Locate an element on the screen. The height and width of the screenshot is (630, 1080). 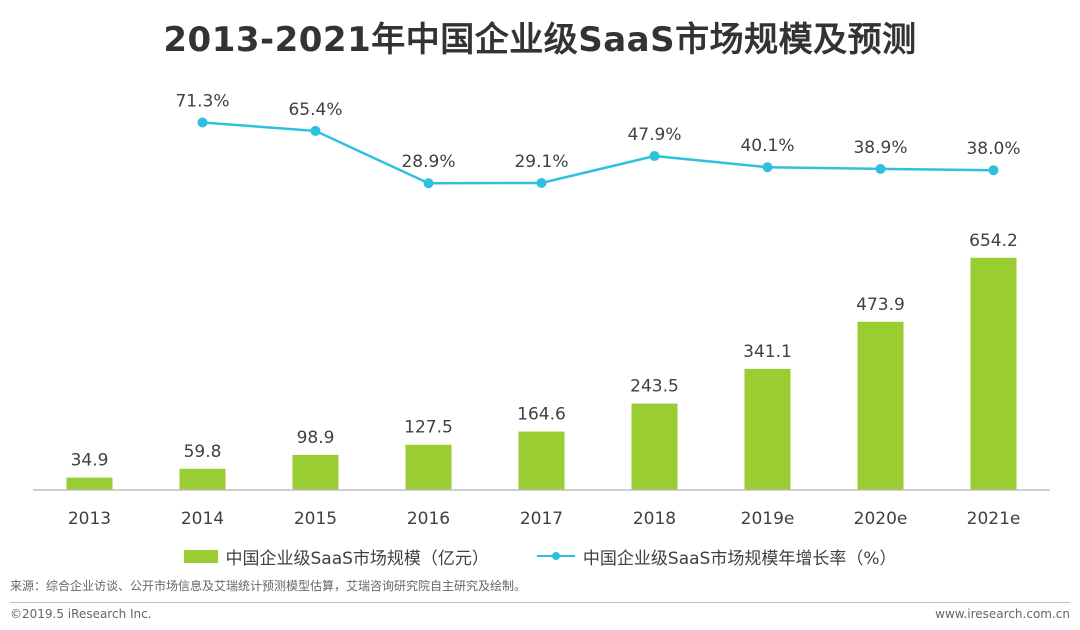
x-tick-label-2019e: 2019e is located at coordinates (768, 519).